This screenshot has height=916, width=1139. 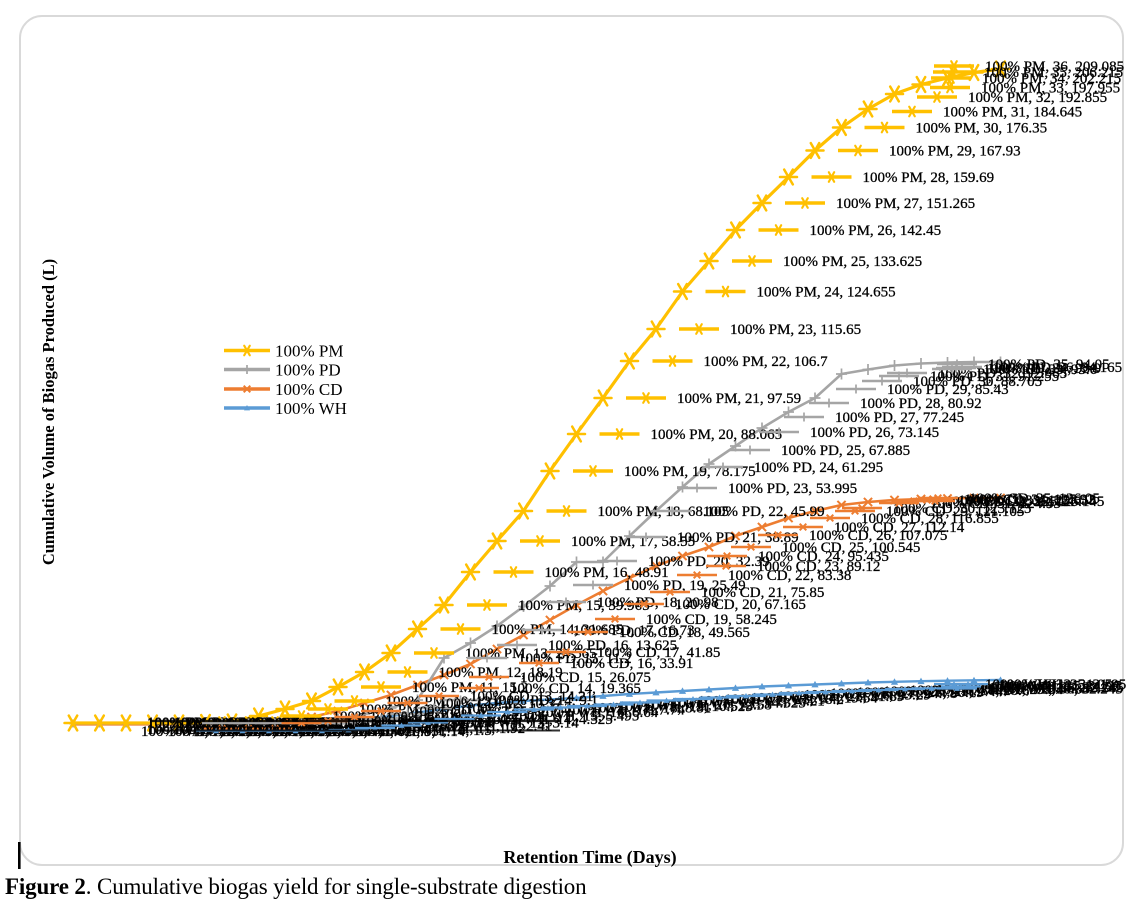 I want to click on svg-text: 100% PM, 31, 184.645, so click(x=1012, y=113).